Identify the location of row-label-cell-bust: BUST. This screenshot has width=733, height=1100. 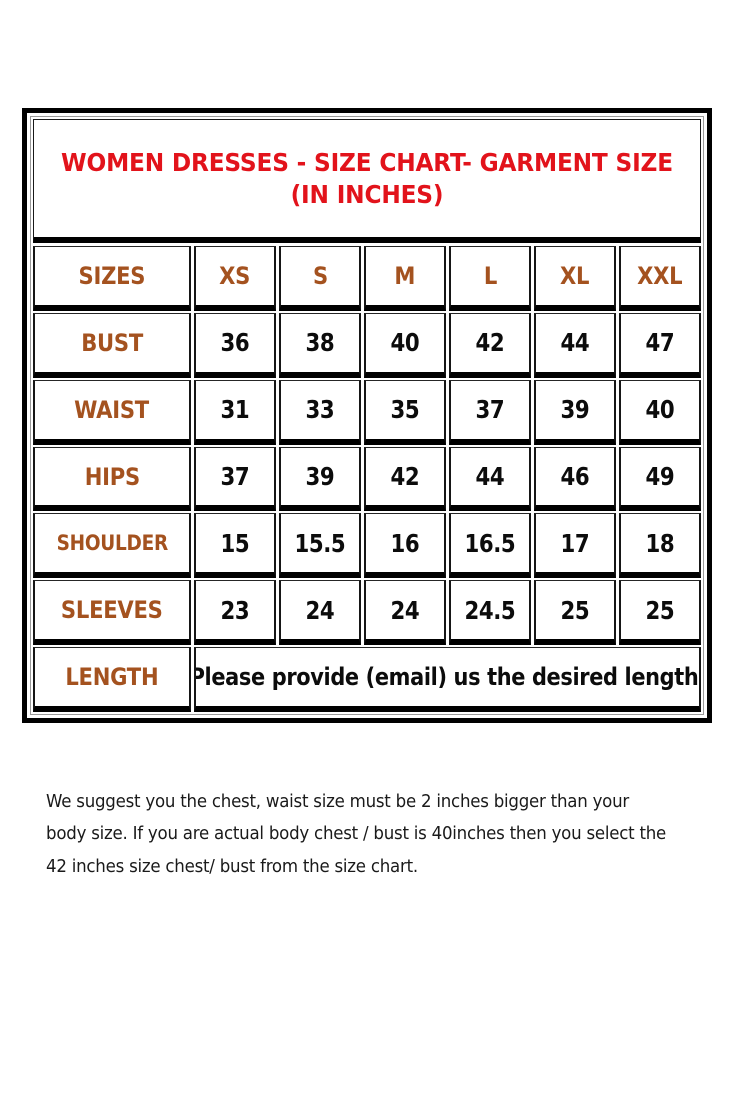
(112, 345).